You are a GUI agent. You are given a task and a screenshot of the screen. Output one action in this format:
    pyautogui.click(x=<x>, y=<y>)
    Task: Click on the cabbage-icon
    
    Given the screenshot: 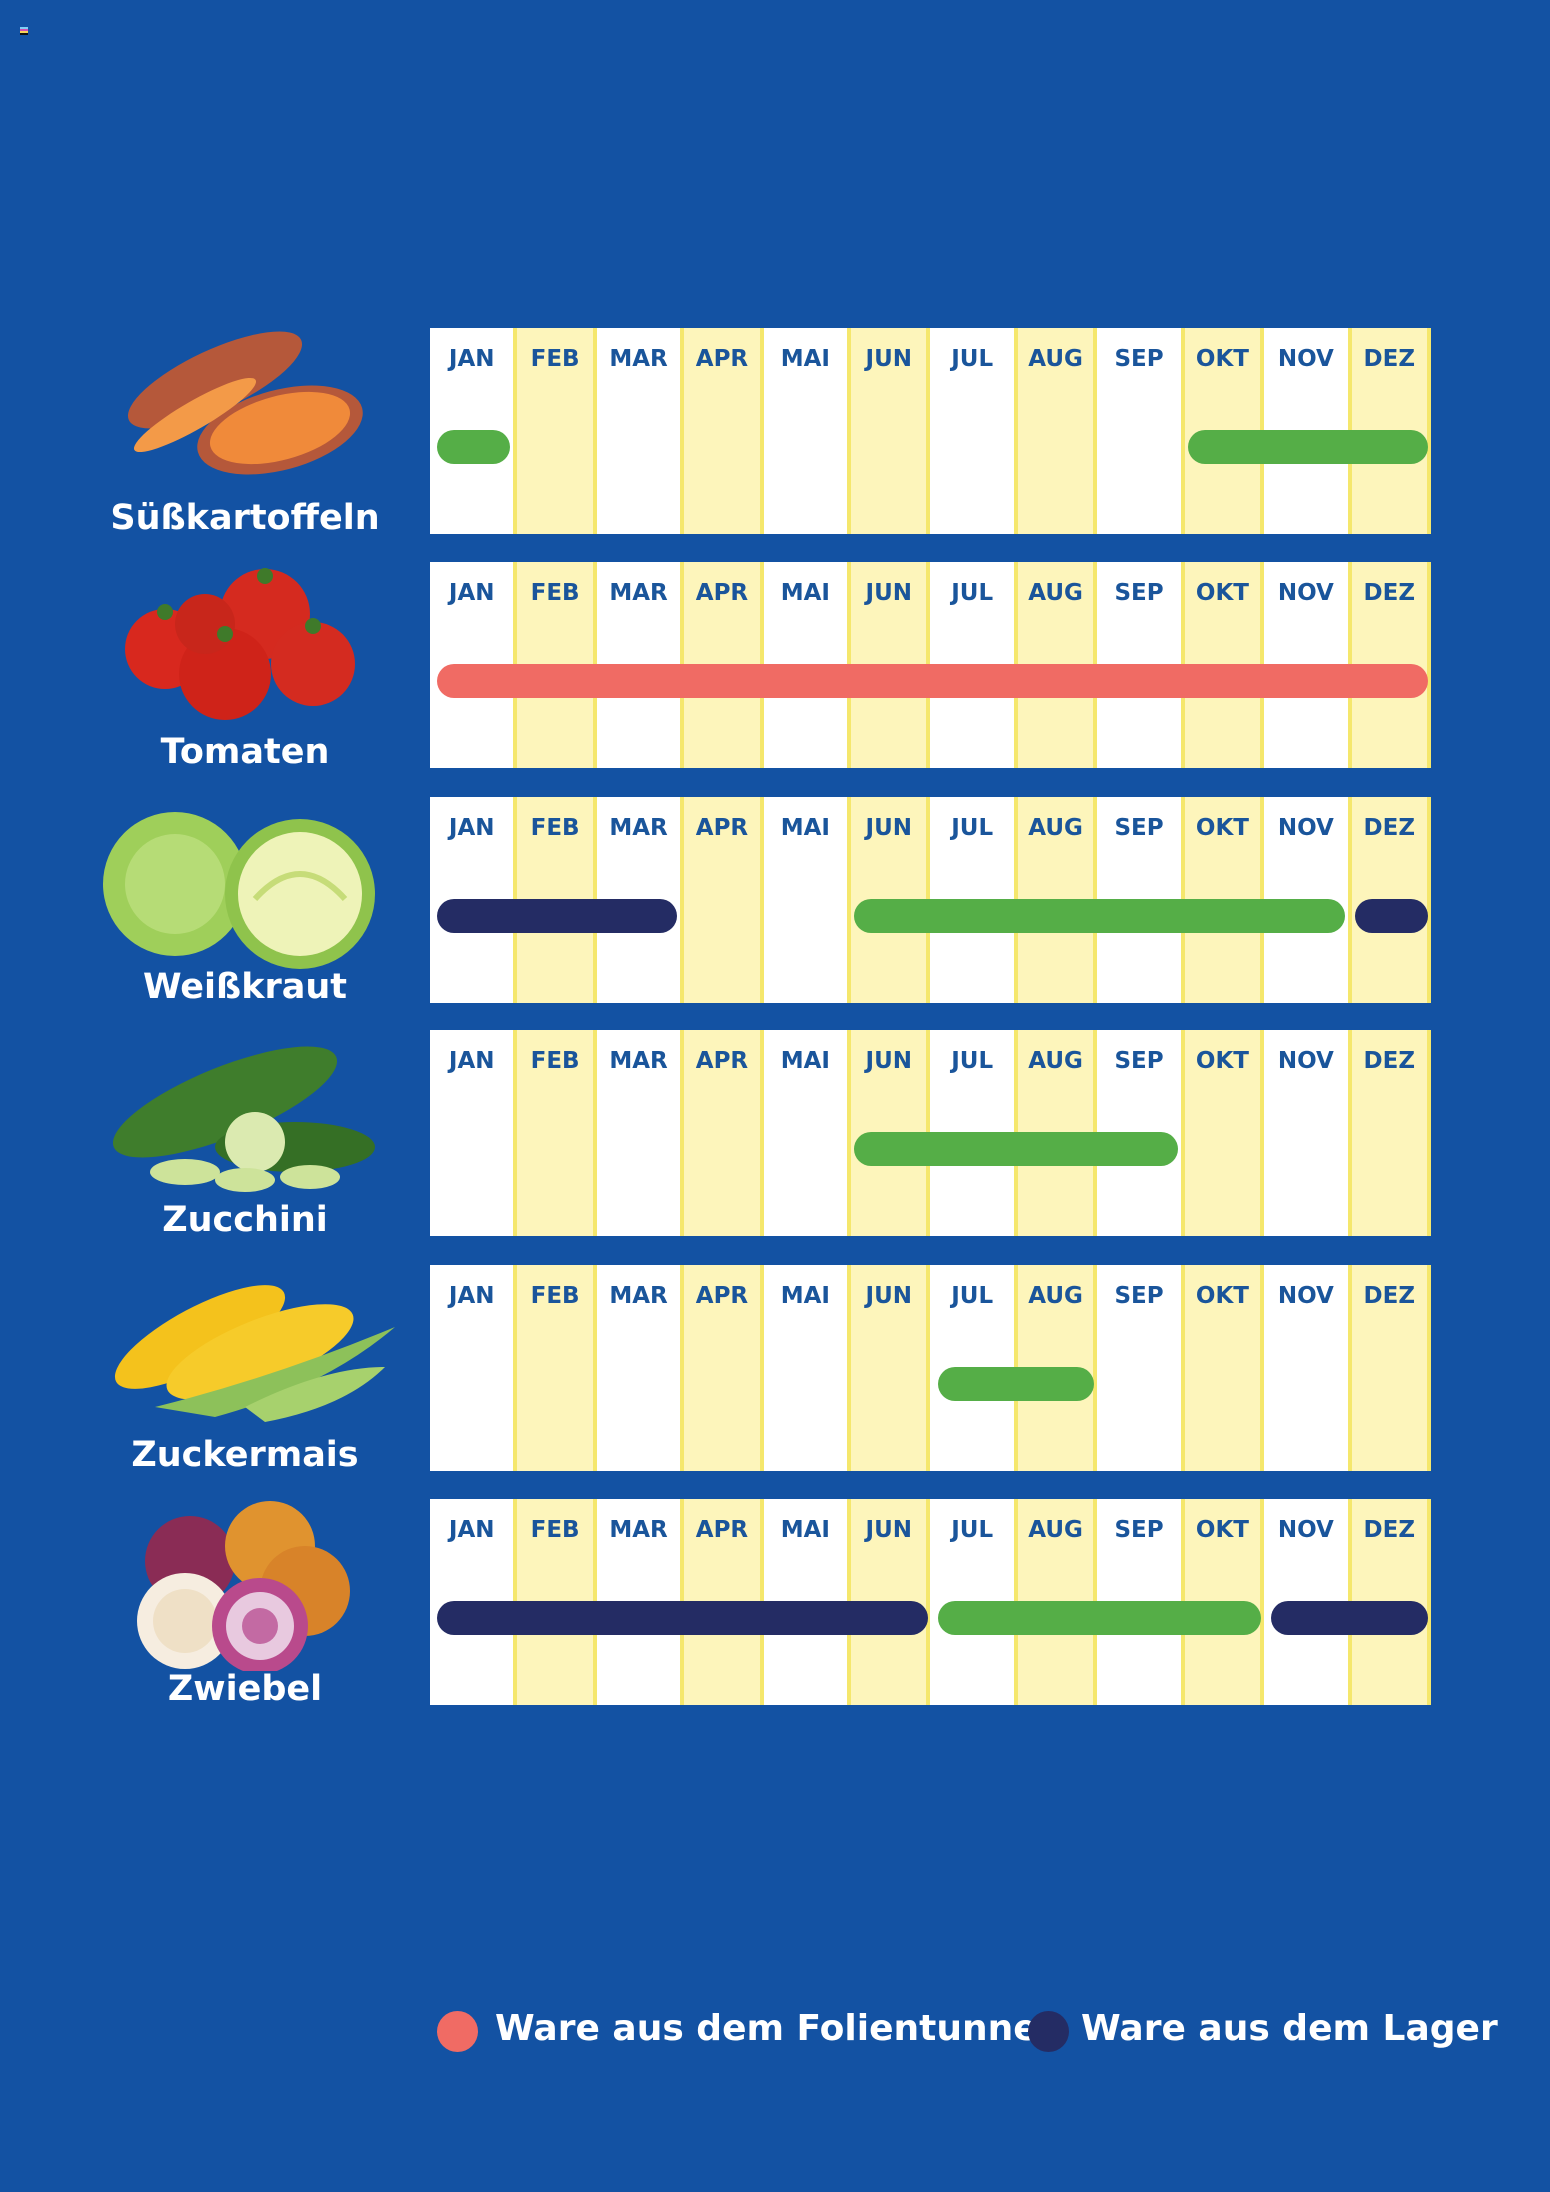 What is the action you would take?
    pyautogui.click(x=245, y=879)
    